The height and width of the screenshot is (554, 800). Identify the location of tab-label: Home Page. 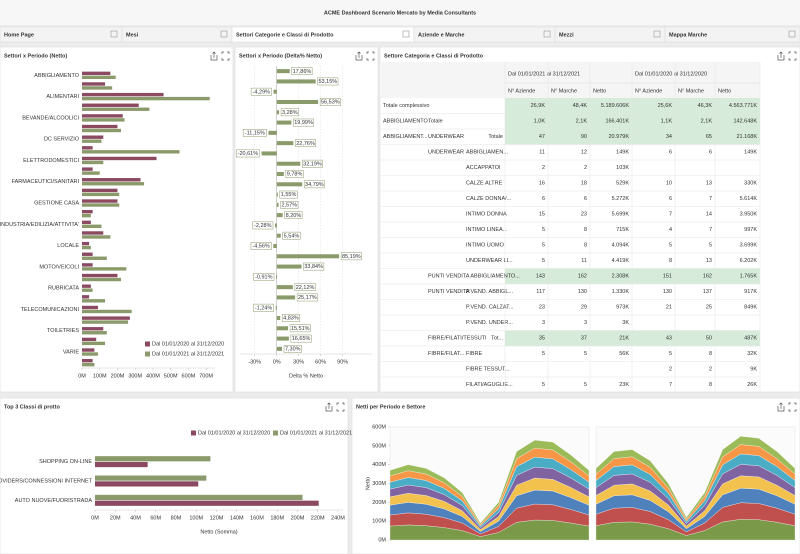
(19, 35).